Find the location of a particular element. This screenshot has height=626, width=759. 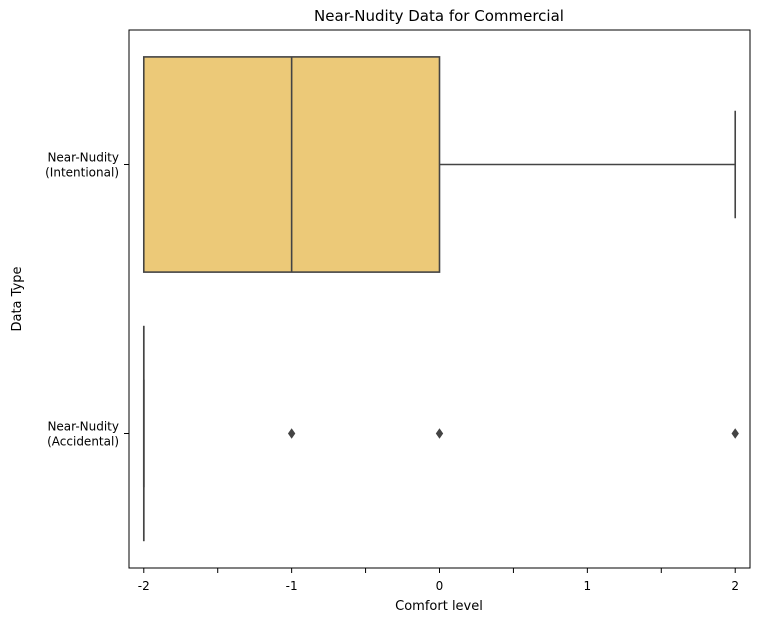

y-tick-label: Near-Nudity (Accidental) is located at coordinates (83, 434).